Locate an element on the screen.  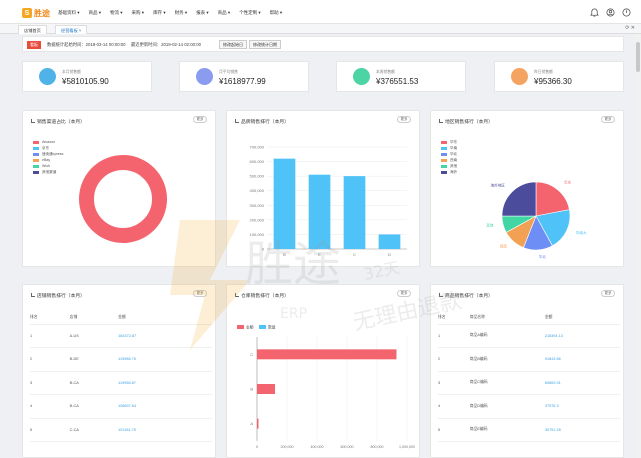
table-row: 5 商品E编码 30791.28 is located at coordinates (529, 430).